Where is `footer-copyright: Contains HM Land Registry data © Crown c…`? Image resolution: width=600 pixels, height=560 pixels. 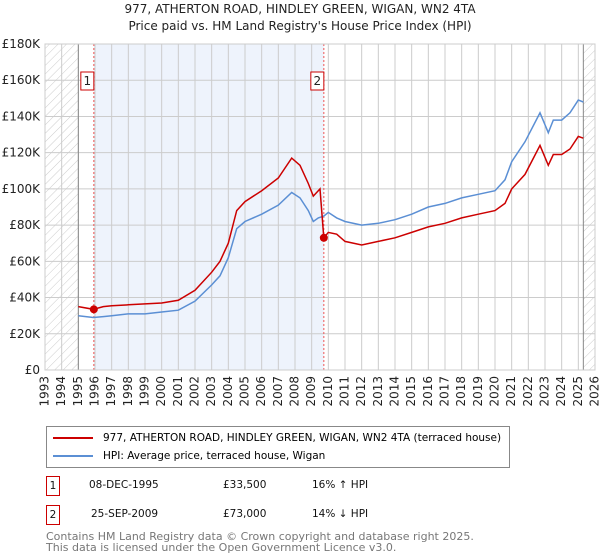 footer-copyright: Contains HM Land Registry data © Crown c… is located at coordinates (260, 536).